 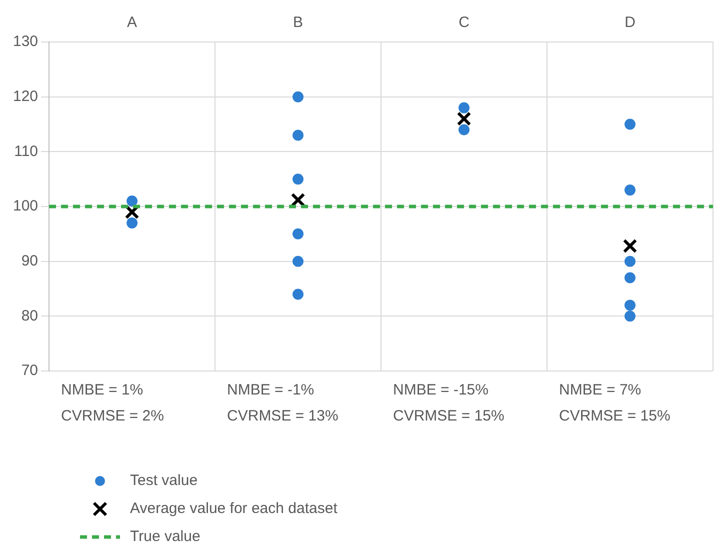 What do you see at coordinates (132, 23) in the screenshot?
I see `x-tick-label: A` at bounding box center [132, 23].